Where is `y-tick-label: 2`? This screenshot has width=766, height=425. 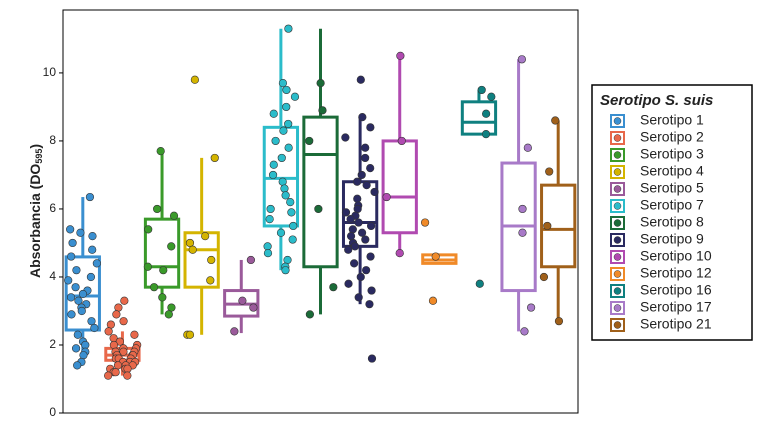 y-tick-label: 2 is located at coordinates (52, 344).